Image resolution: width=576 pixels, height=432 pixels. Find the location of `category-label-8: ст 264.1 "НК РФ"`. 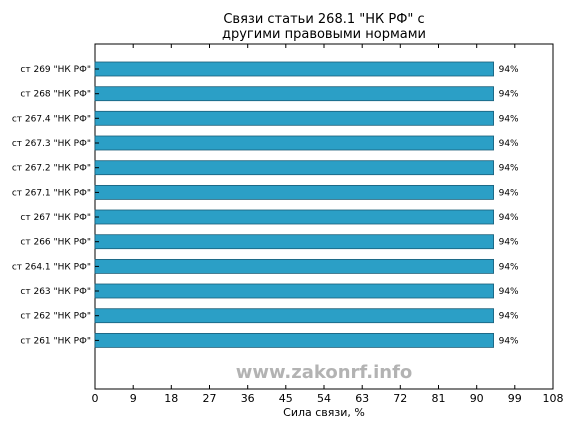

category-label-8: ст 264.1 "НК РФ" is located at coordinates (51, 267).